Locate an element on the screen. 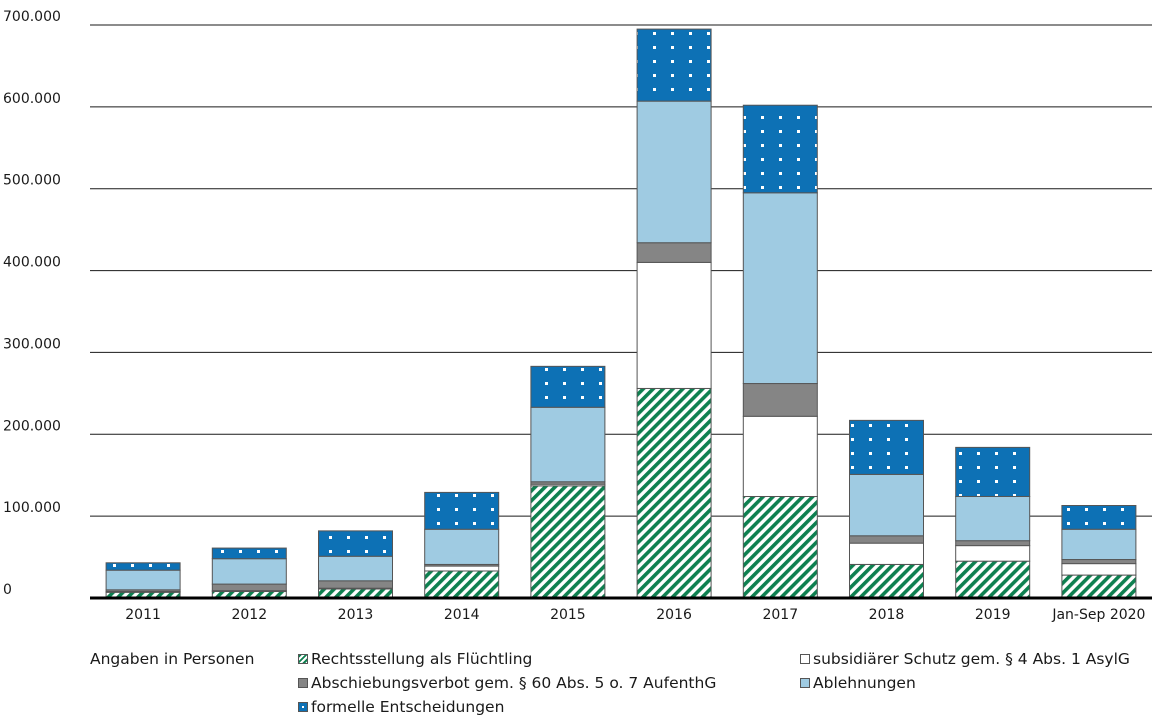 The height and width of the screenshot is (725, 1152). legend-item-formal: formelle Entscheidungen is located at coordinates (401, 707).